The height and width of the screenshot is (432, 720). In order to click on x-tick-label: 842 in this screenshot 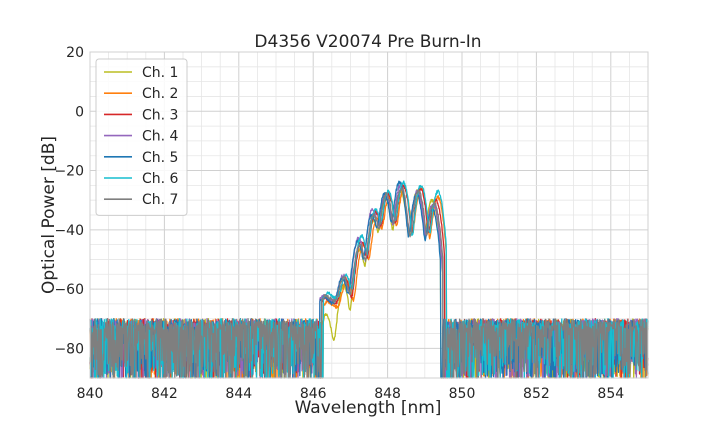, I will do `click(164, 394)`.